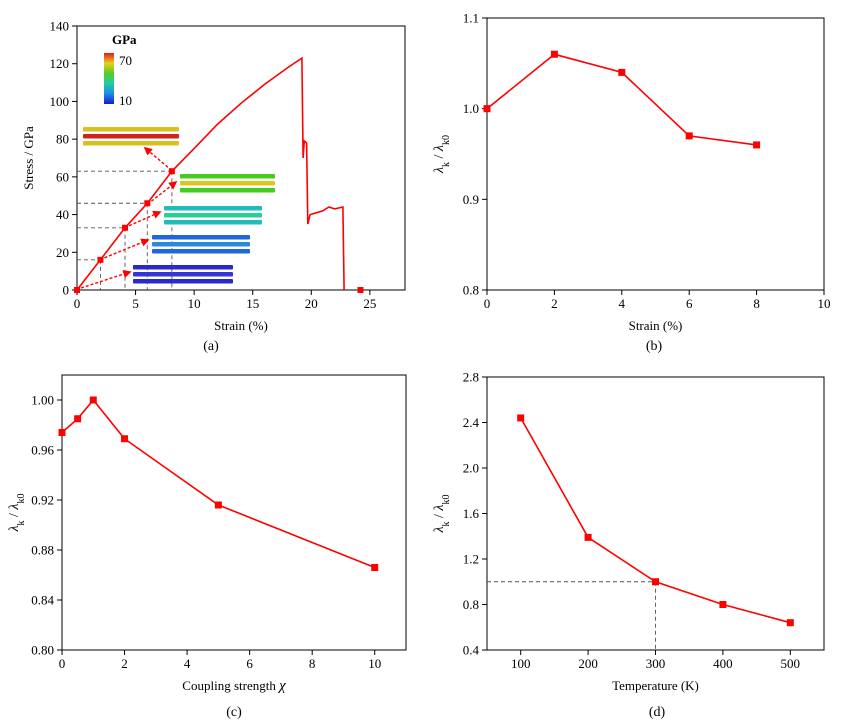  Describe the element at coordinates (125, 100) in the screenshot. I see `colorbar-min-label: 10` at that location.